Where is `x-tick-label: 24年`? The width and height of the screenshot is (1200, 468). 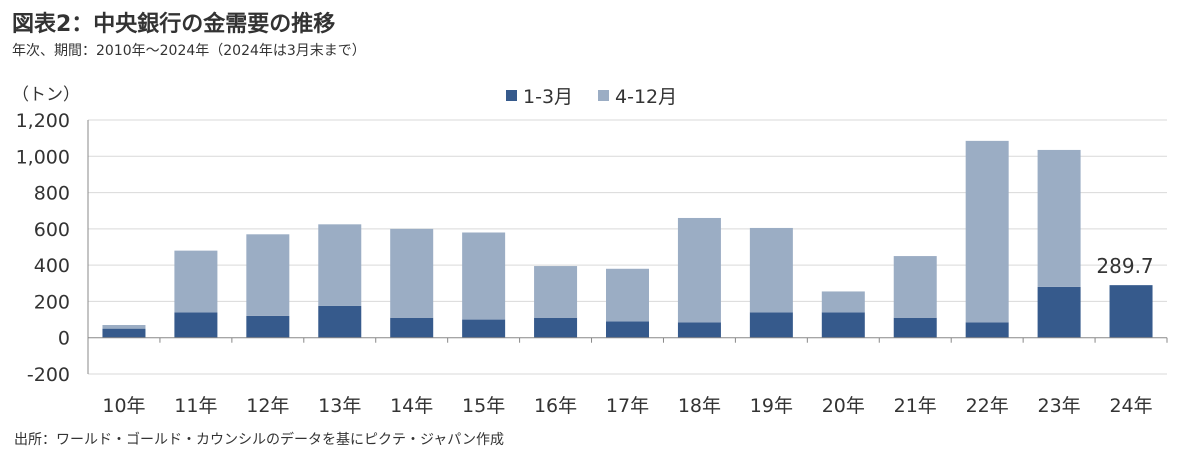
x-tick-label: 24年 is located at coordinates (1130, 406).